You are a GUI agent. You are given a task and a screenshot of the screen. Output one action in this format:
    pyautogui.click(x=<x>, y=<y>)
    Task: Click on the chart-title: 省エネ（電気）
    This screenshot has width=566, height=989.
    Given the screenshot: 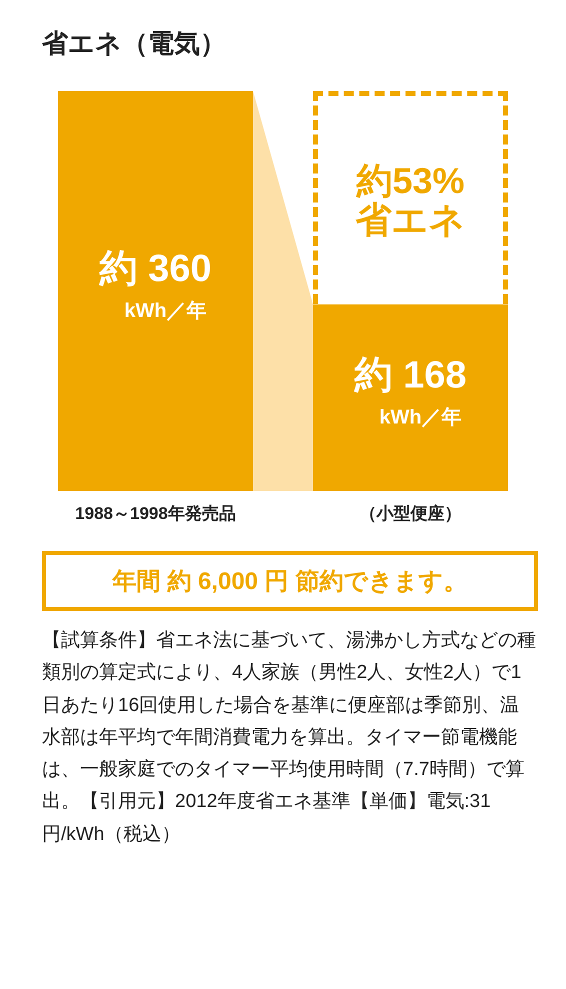 What is the action you would take?
    pyautogui.click(x=134, y=43)
    